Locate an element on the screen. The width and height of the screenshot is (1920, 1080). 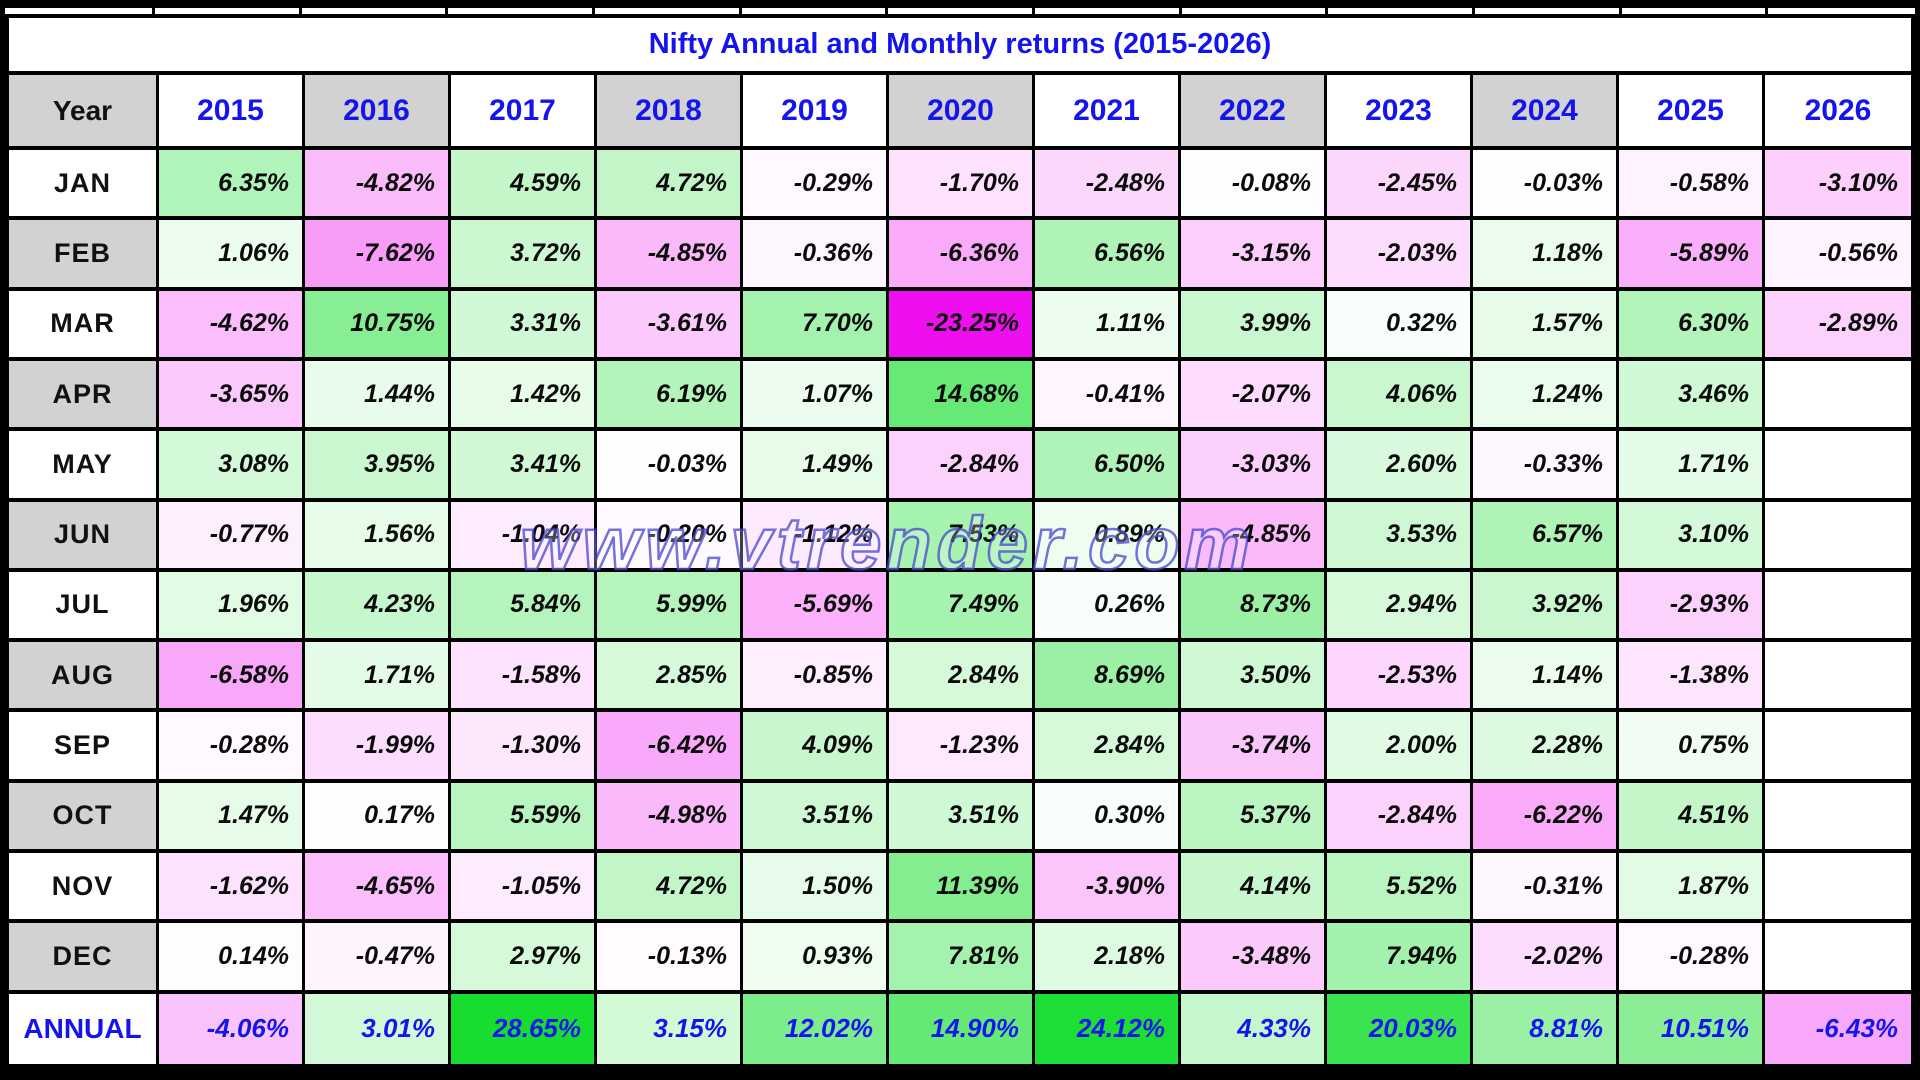
cell-may-2019: 1.49% is located at coordinates (816, 466).